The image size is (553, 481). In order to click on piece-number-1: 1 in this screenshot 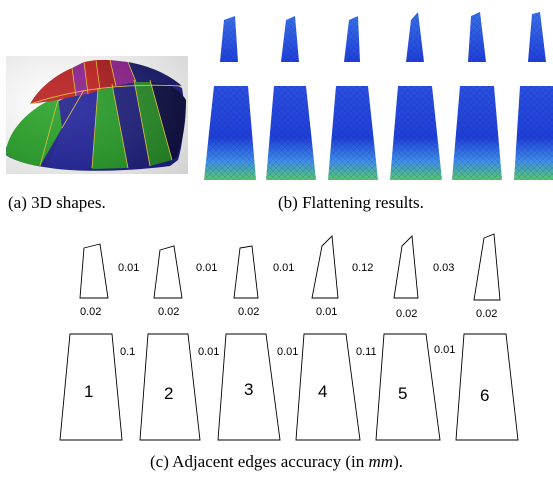, I will do `click(89, 391)`.